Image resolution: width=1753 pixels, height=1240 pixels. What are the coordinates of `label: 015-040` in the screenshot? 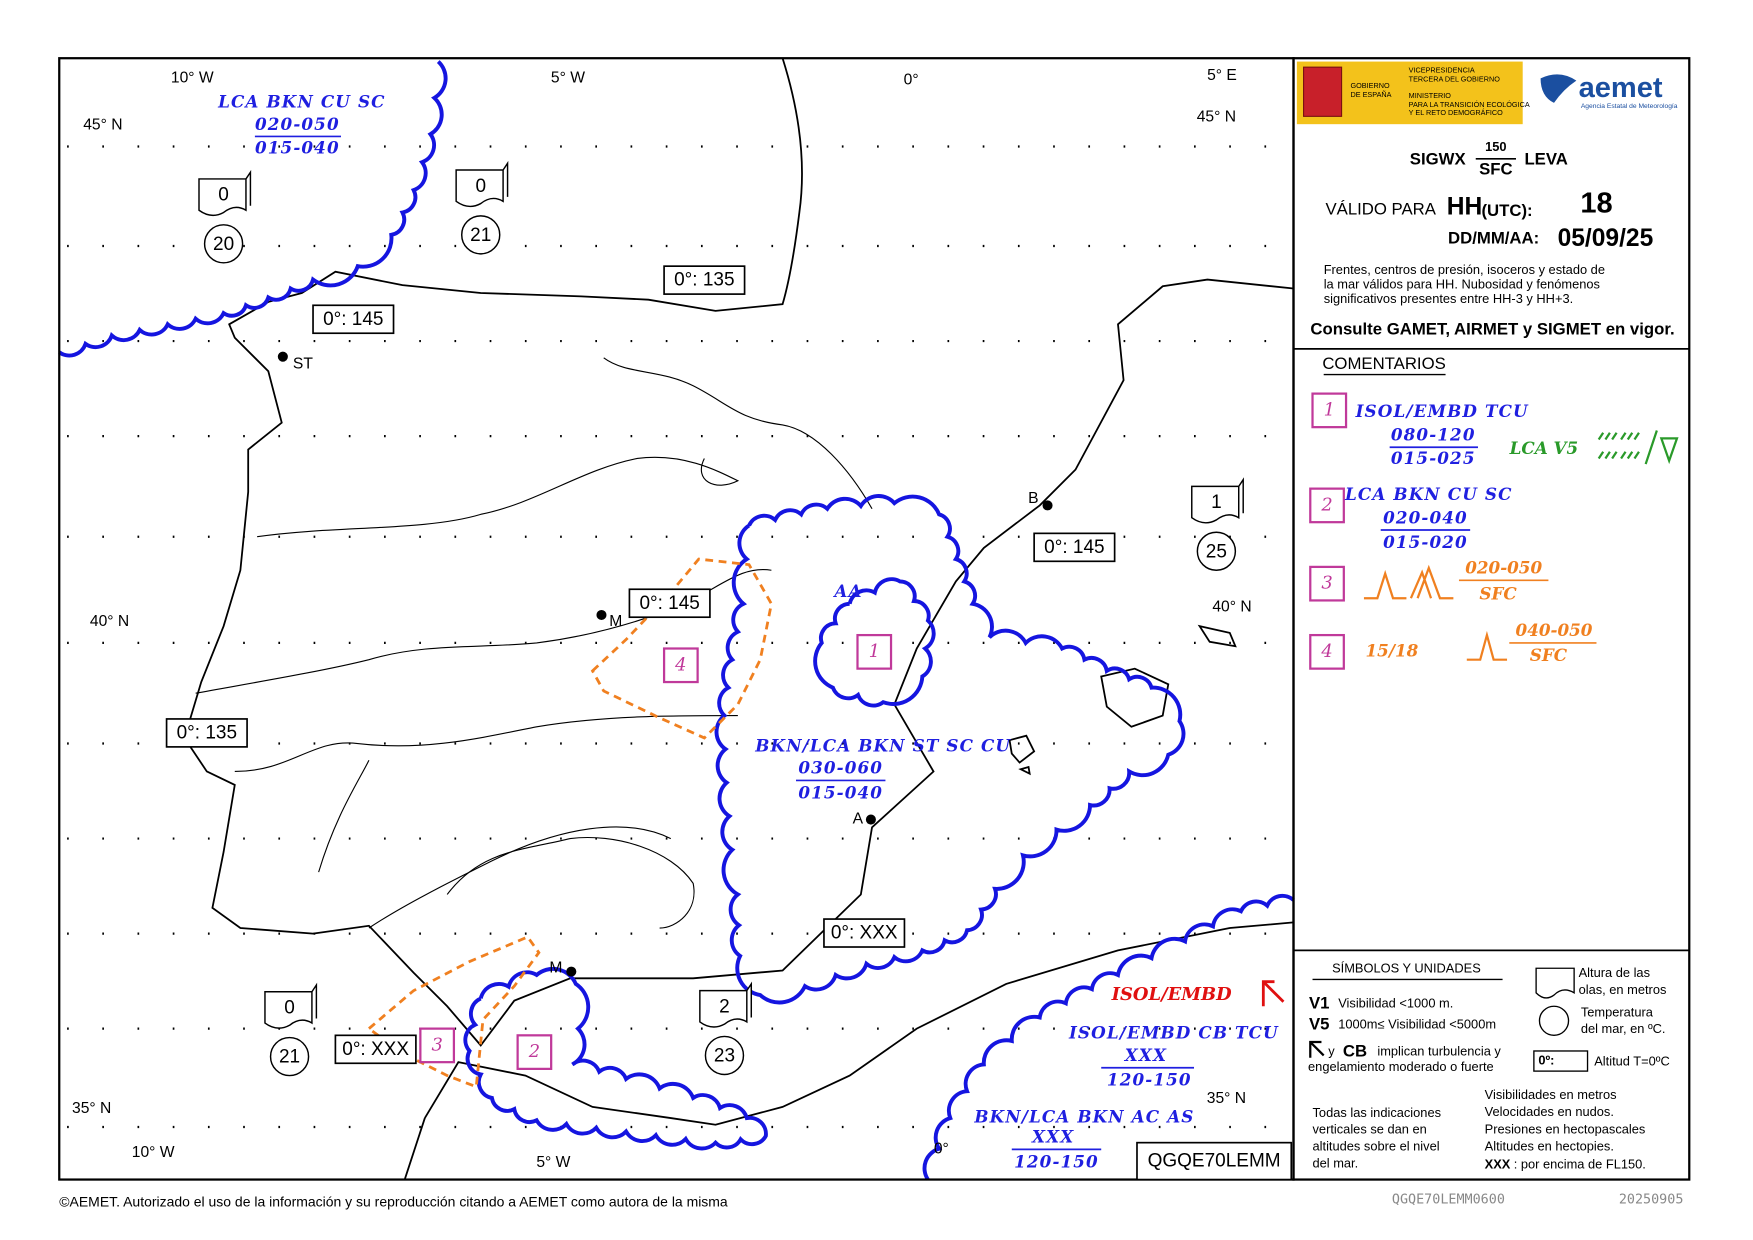 It's located at (840, 792).